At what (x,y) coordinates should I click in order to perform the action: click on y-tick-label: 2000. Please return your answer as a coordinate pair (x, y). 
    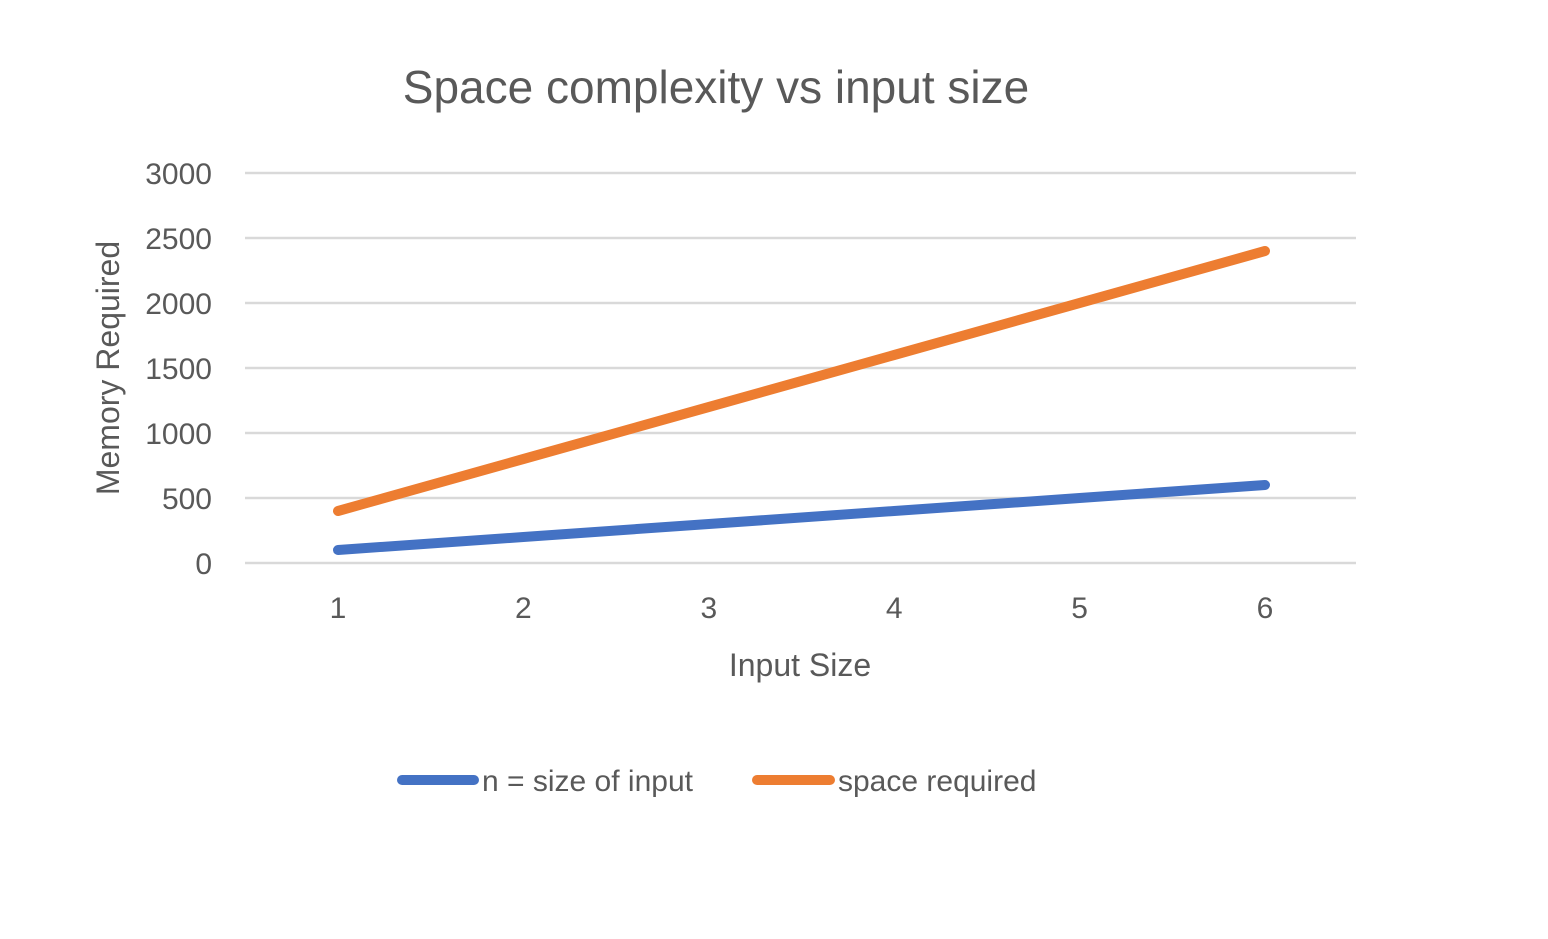
    Looking at the image, I should click on (178, 304).